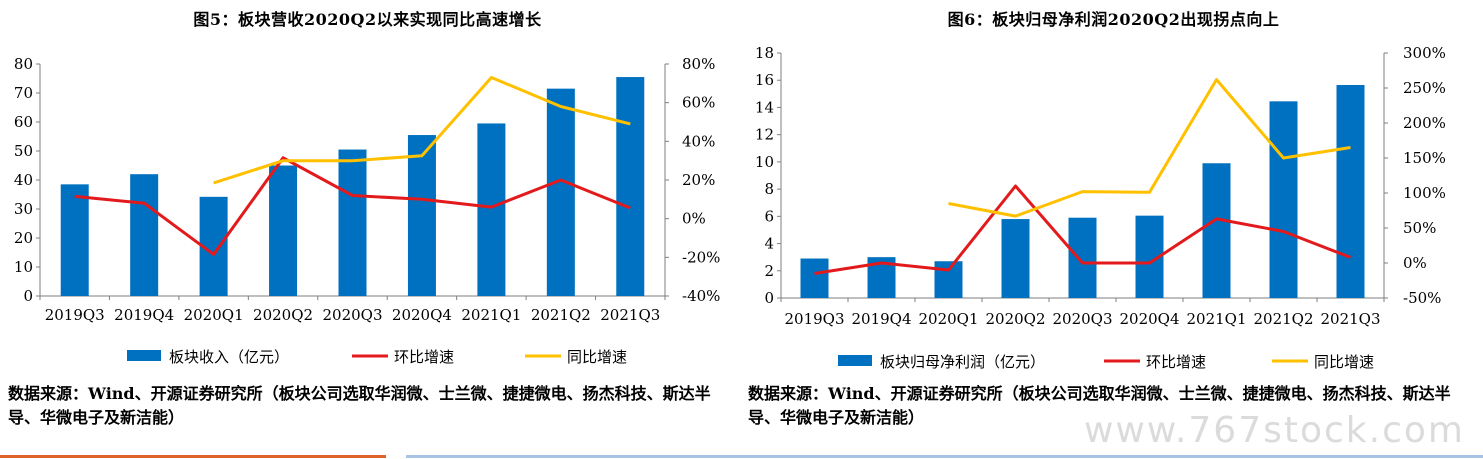 This screenshot has width=1483, height=459. Describe the element at coordinates (1424, 193) in the screenshot. I see `right-axis-tick-label: 100%` at that location.